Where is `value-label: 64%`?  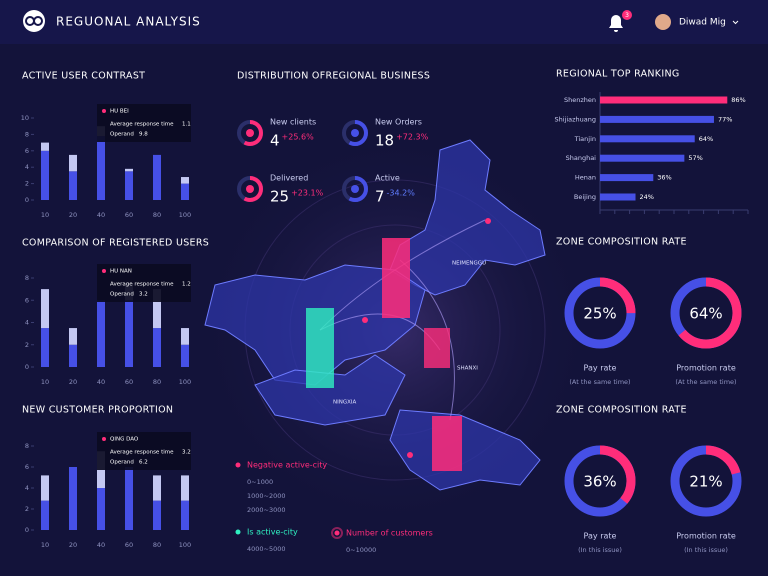
value-label: 64% is located at coordinates (706, 139).